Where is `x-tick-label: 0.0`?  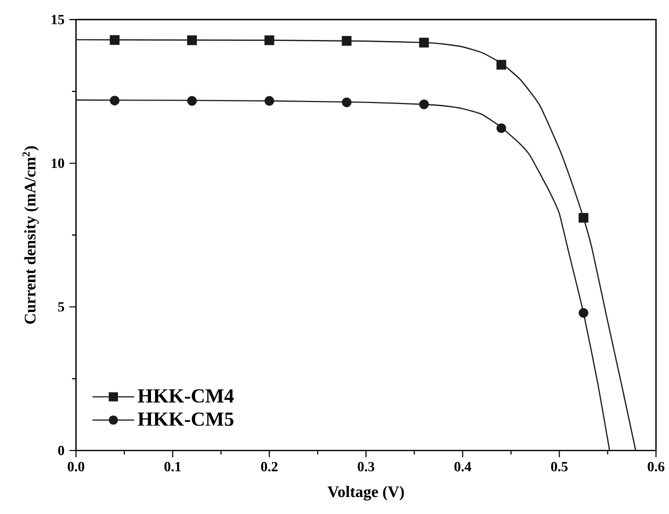
x-tick-label: 0.0 is located at coordinates (76, 467).